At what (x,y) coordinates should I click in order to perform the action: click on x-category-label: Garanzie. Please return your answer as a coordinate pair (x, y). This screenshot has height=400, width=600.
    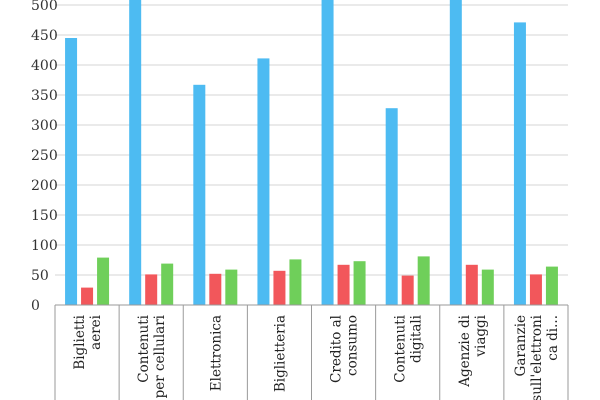
    Looking at the image, I should click on (521, 345).